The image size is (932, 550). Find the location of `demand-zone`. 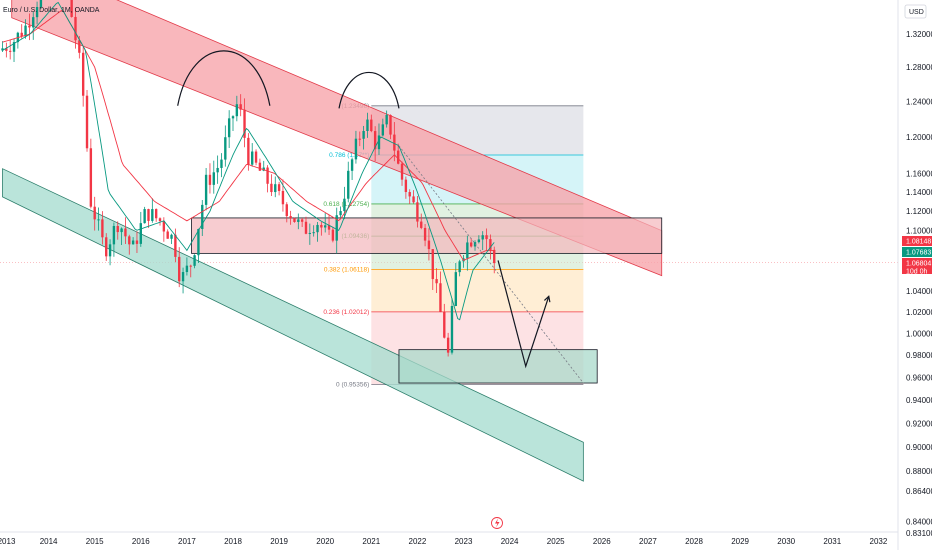

demand-zone is located at coordinates (498, 366).